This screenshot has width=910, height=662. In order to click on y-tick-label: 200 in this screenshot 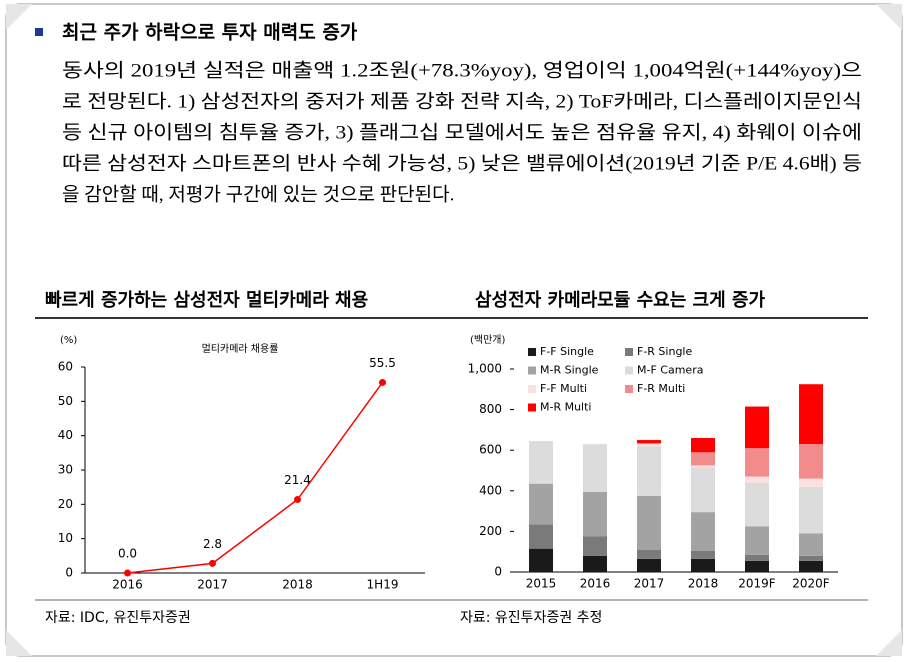, I will do `click(490, 531)`.